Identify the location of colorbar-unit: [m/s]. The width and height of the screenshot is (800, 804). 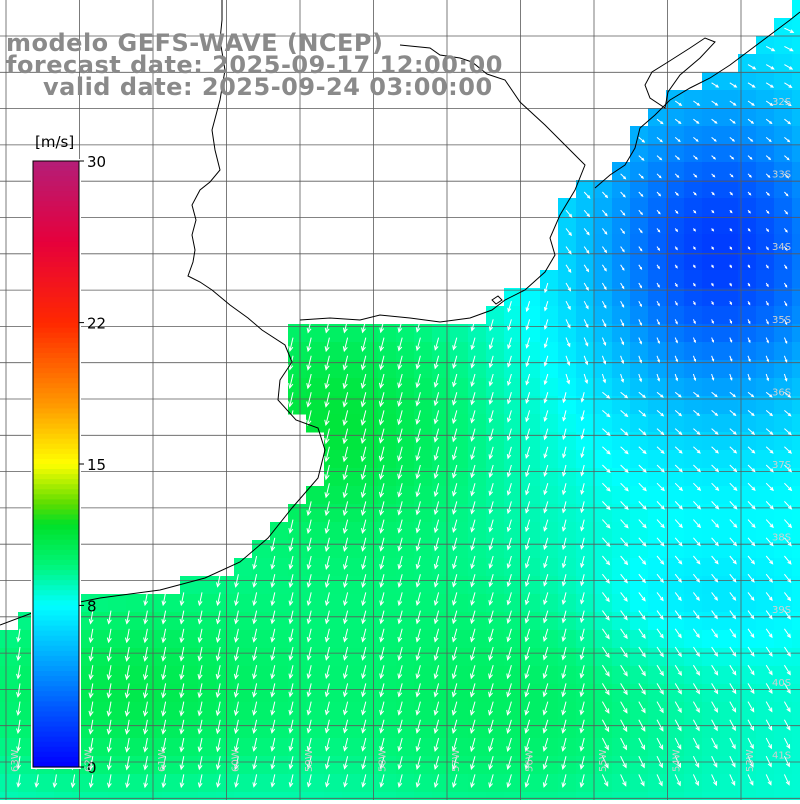
(54, 142).